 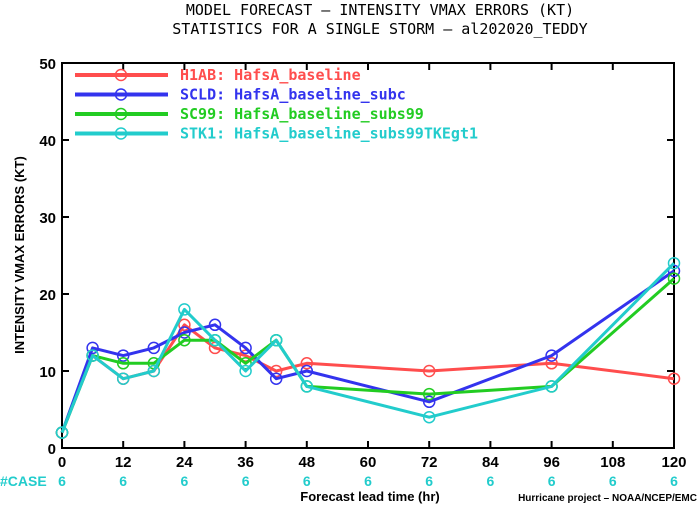 What do you see at coordinates (612, 462) in the screenshot?
I see `x-tick-label: 108` at bounding box center [612, 462].